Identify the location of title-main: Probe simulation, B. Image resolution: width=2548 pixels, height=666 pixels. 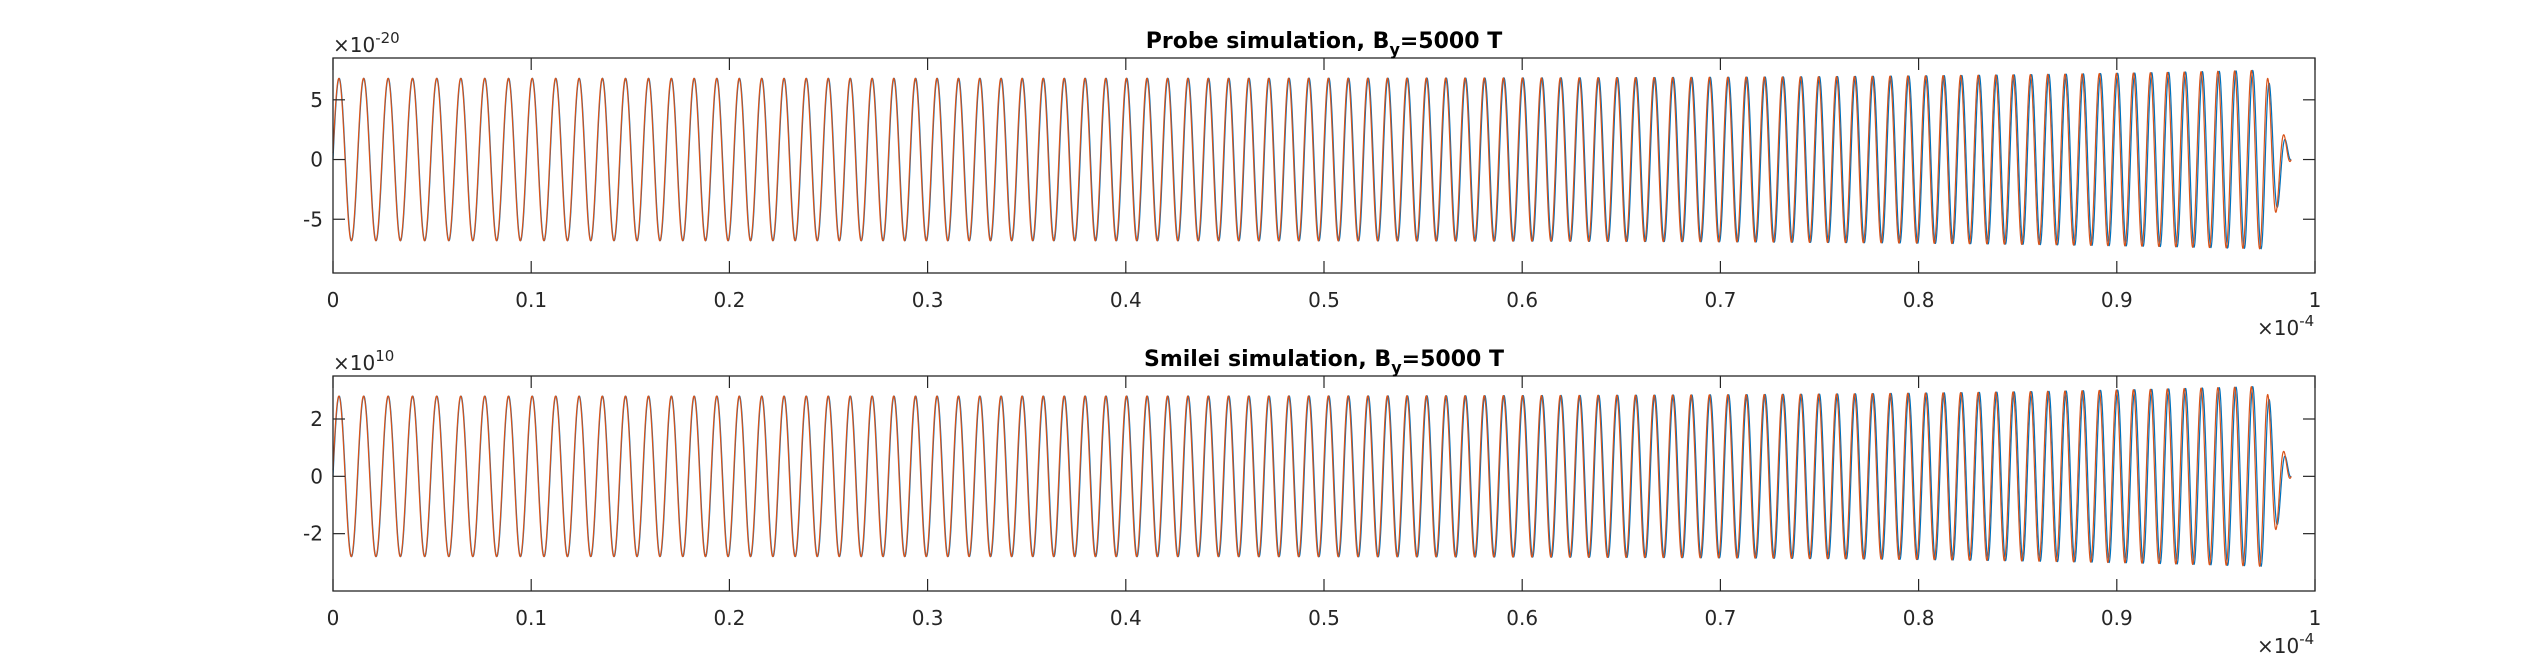
(1268, 41).